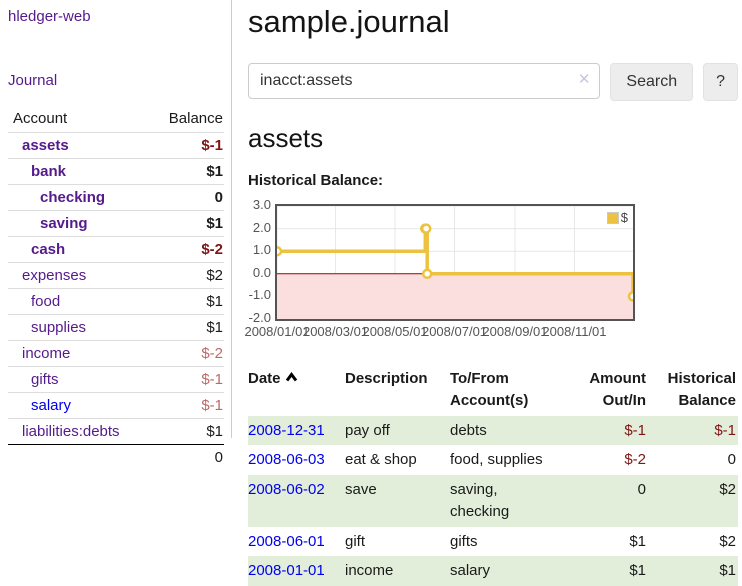 The width and height of the screenshot is (742, 586). I want to click on transaction-balance: $1, so click(727, 571).